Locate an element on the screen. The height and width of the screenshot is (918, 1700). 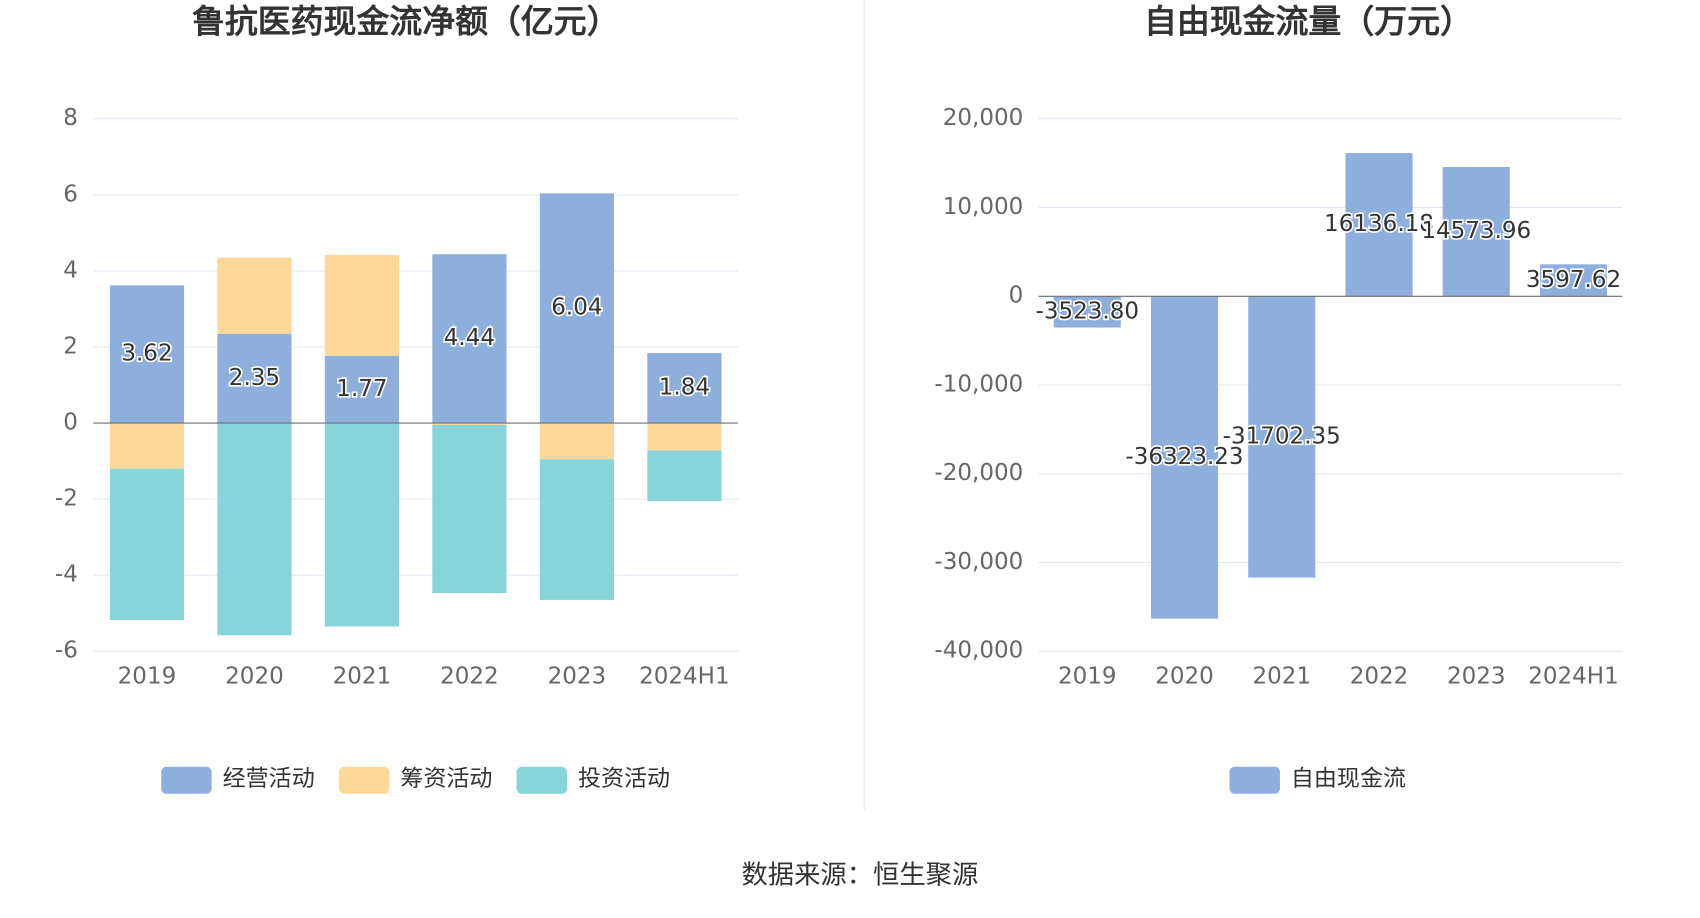
data-label: 2.35 is located at coordinates (254, 378).